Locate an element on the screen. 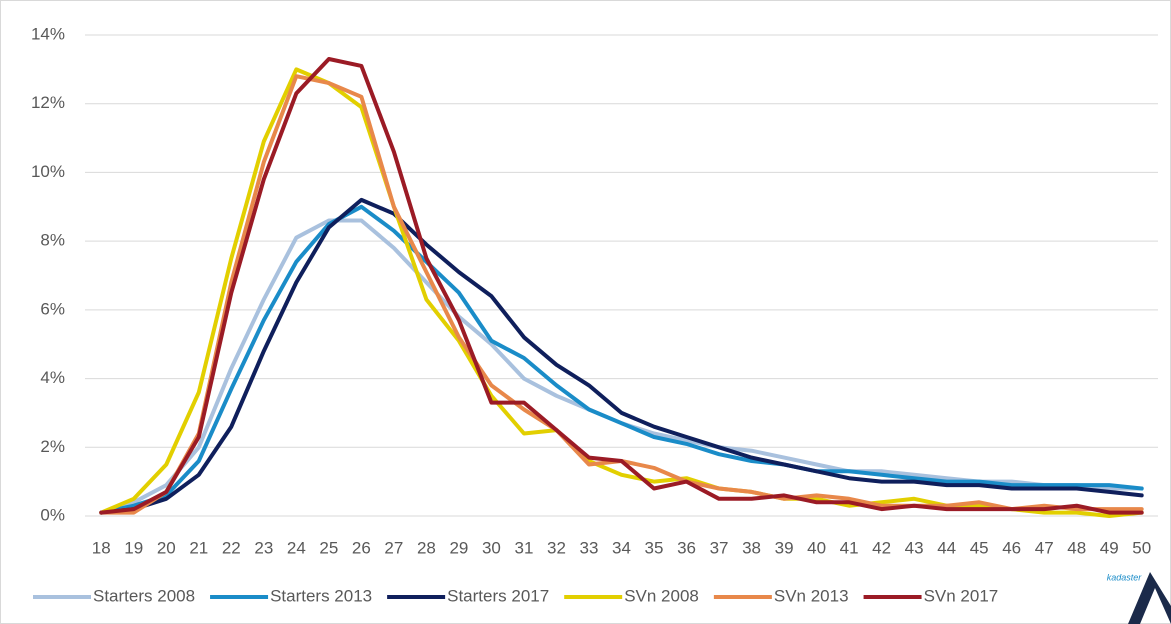 This screenshot has height=624, width=1171. x-tick-label: 26 is located at coordinates (361, 547).